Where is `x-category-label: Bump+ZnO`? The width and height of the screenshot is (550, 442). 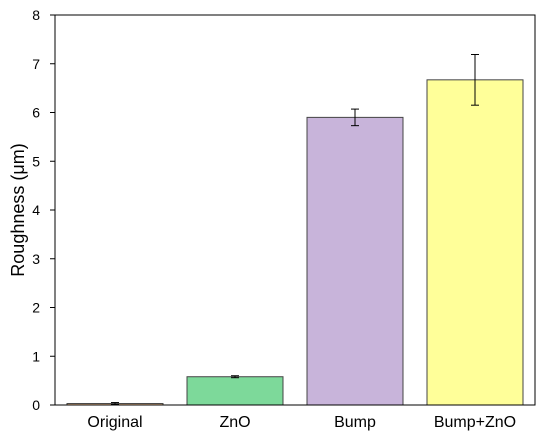
x-category-label: Bump+ZnO is located at coordinates (475, 422).